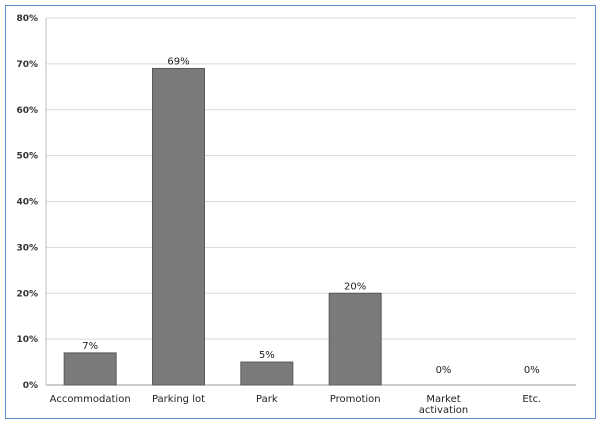  I want to click on data-label: 20%, so click(355, 286).